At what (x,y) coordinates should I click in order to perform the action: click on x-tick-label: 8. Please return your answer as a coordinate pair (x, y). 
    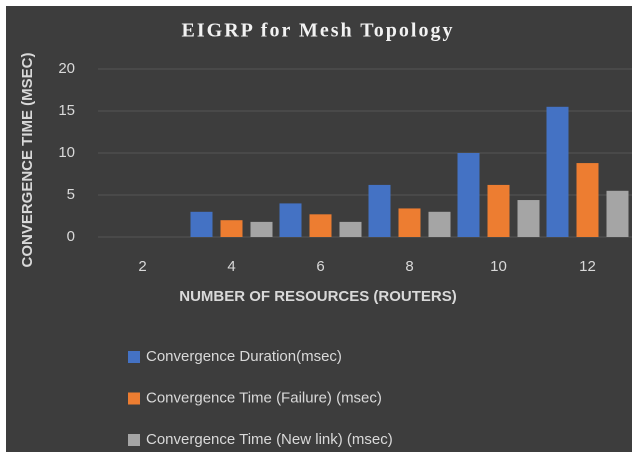
    Looking at the image, I should click on (409, 266).